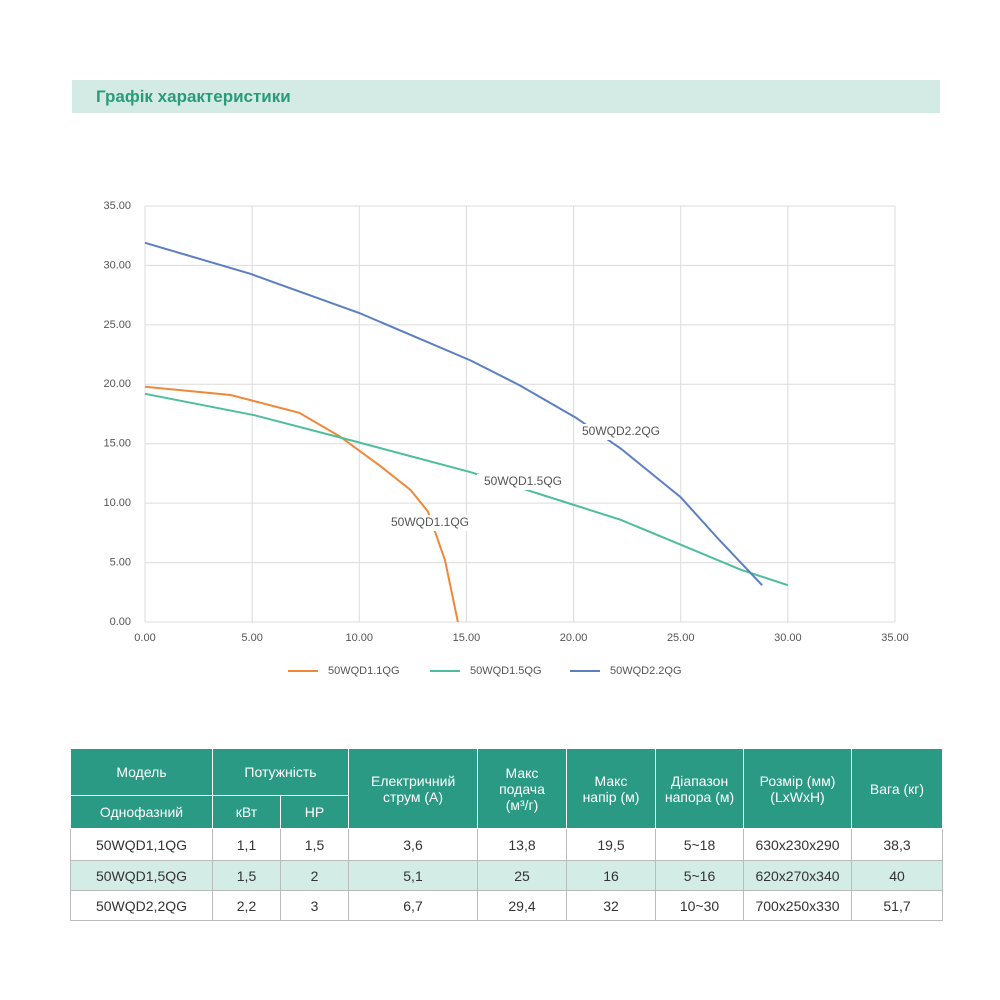 This screenshot has height=1000, width=1000. Describe the element at coordinates (699, 875) in the screenshot. I see `table-cell: 5~16` at that location.